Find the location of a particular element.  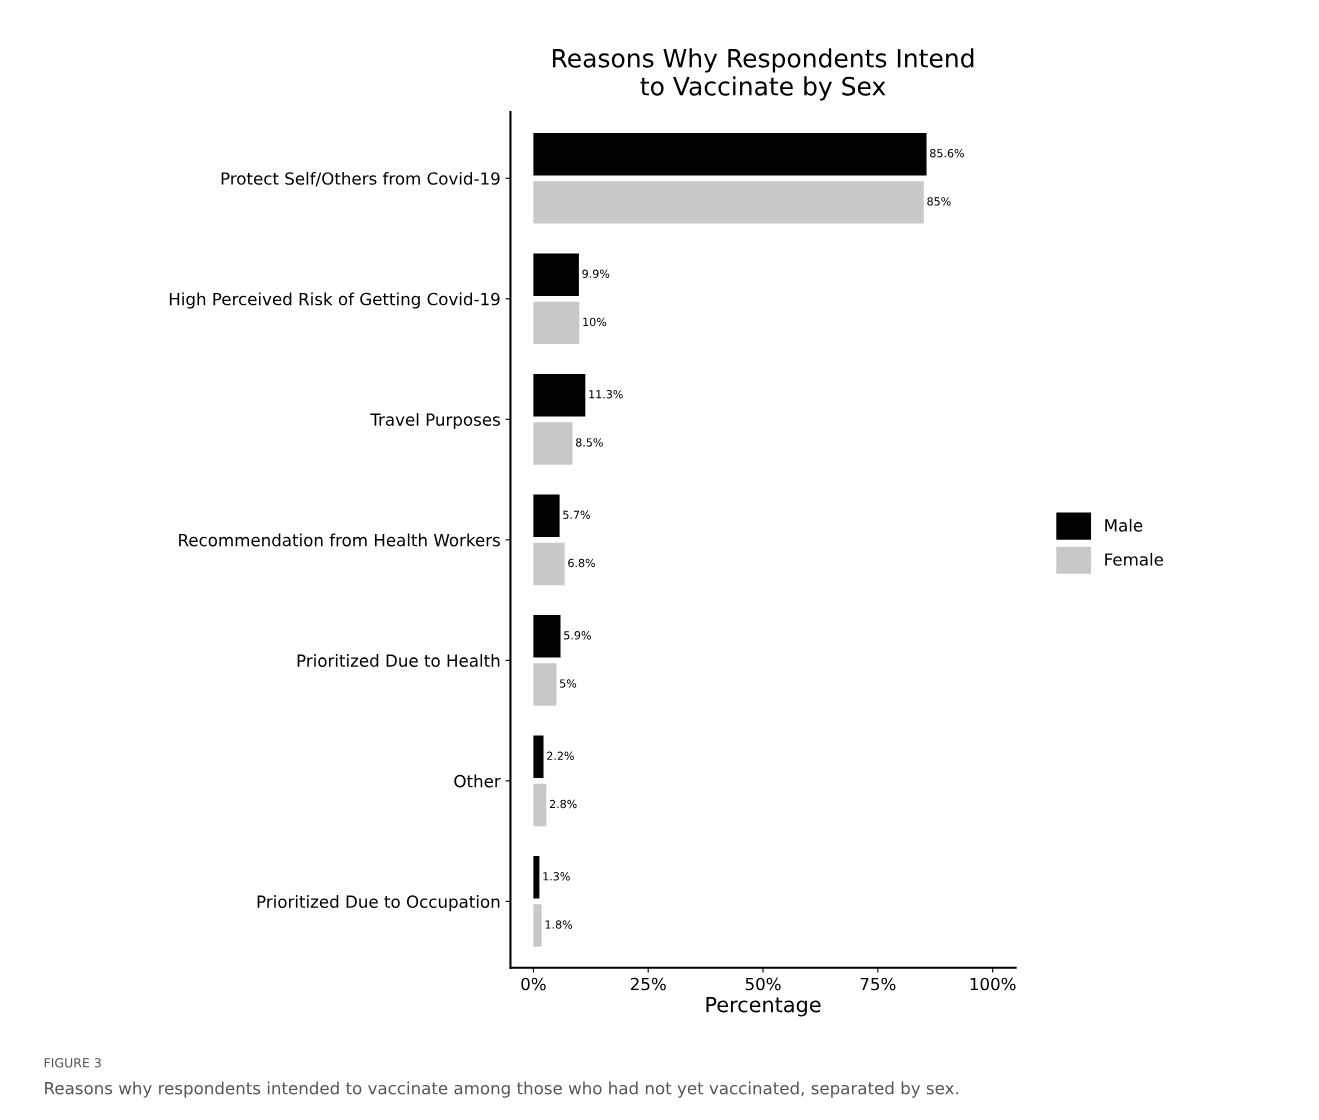

data-label: 10% is located at coordinates (595, 322).